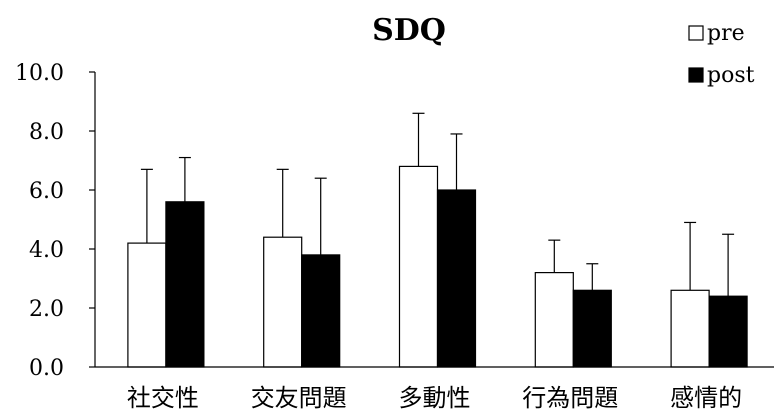 Image resolution: width=774 pixels, height=418 pixels. Describe the element at coordinates (726, 33) in the screenshot. I see `legend-label-pre: pre` at that location.